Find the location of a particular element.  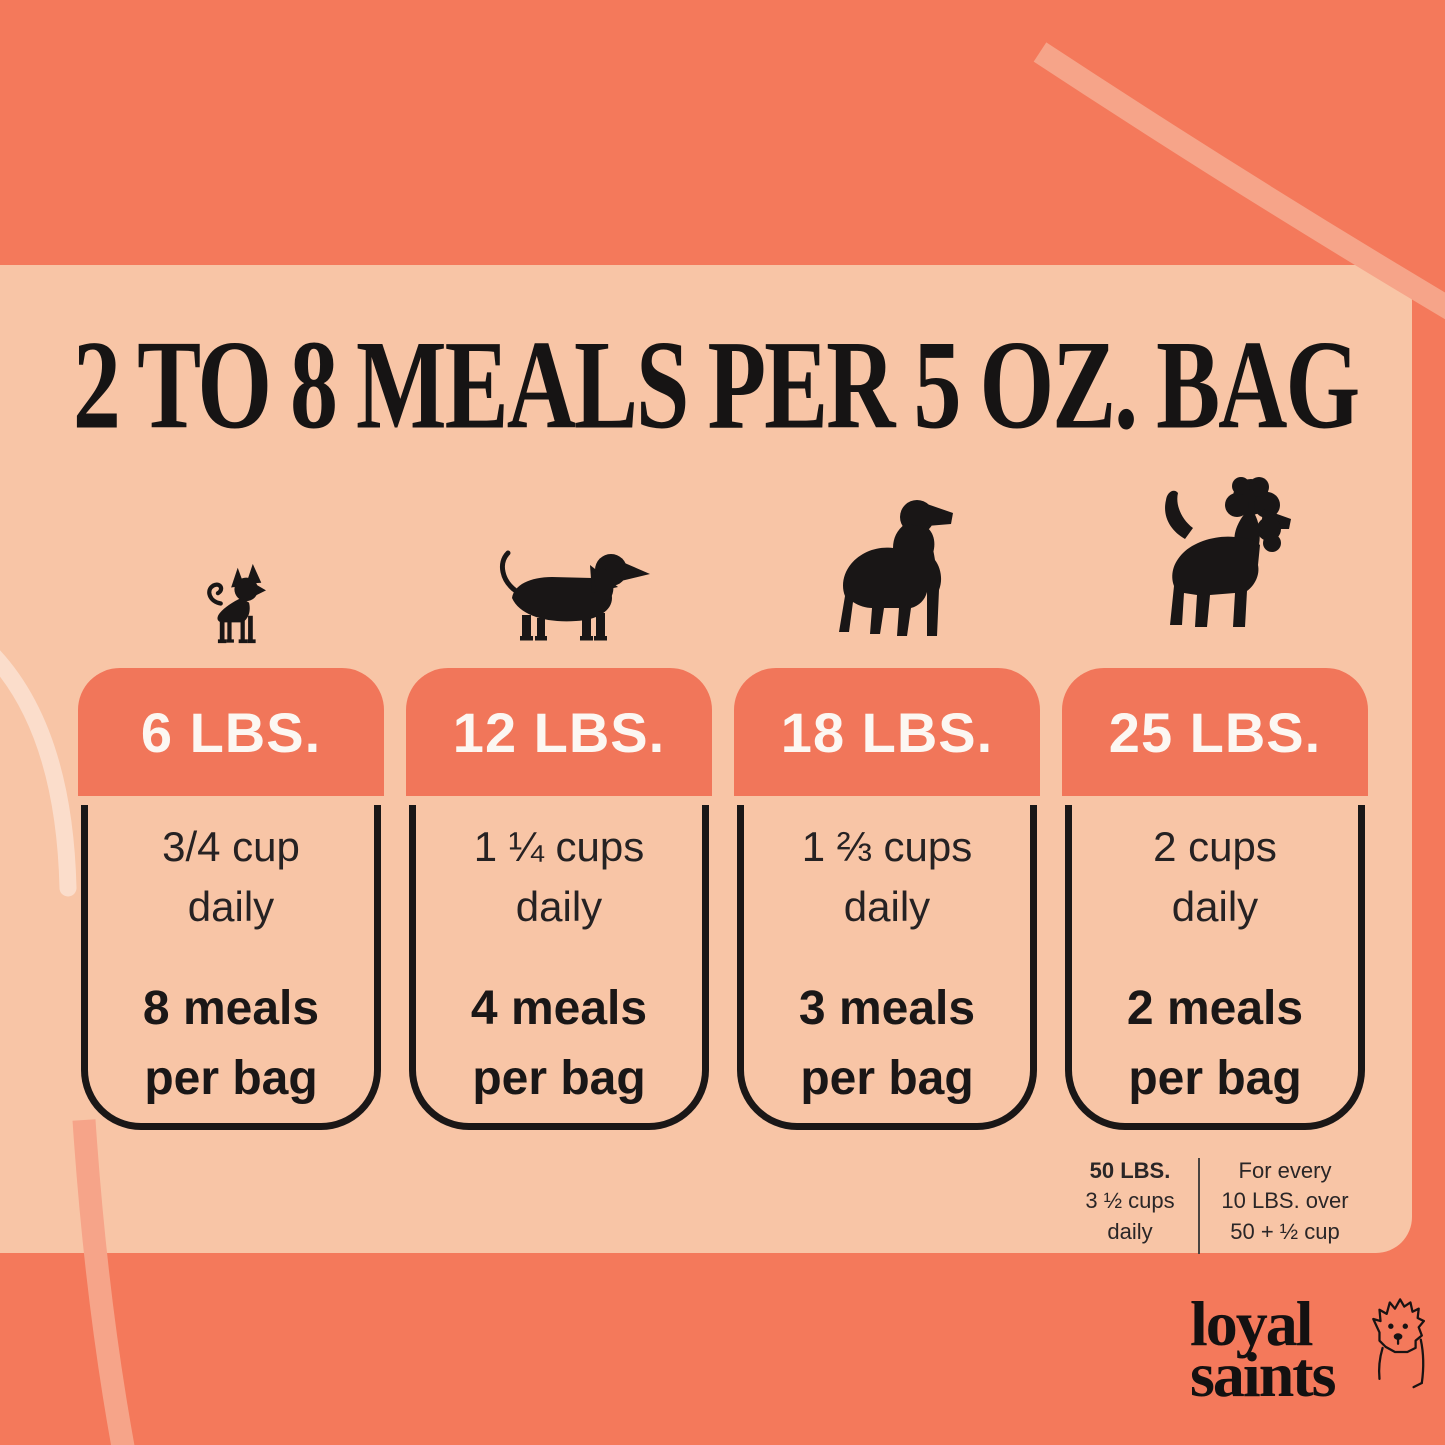

feeding-detail-box: 3/4 cup daily 8 meals per bag is located at coordinates (231, 967).